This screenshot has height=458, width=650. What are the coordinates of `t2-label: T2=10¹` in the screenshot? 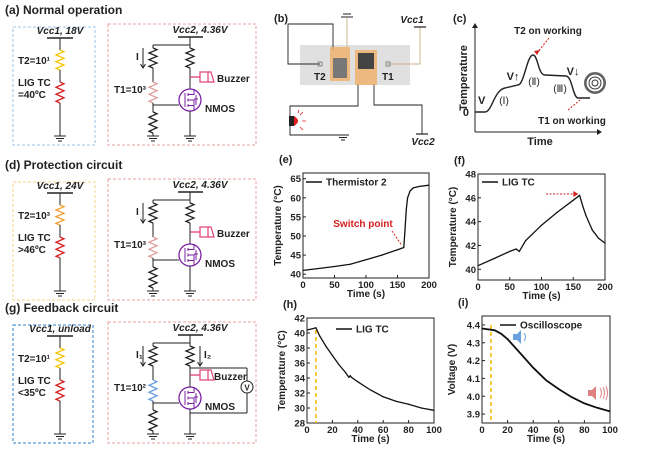 It's located at (34, 359).